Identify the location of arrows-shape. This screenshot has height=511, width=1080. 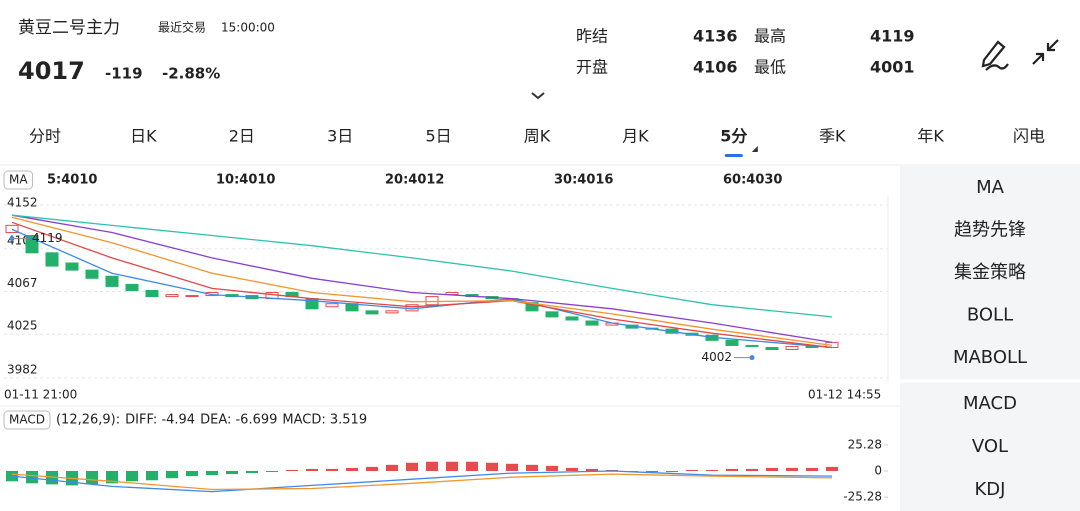
(1045, 52).